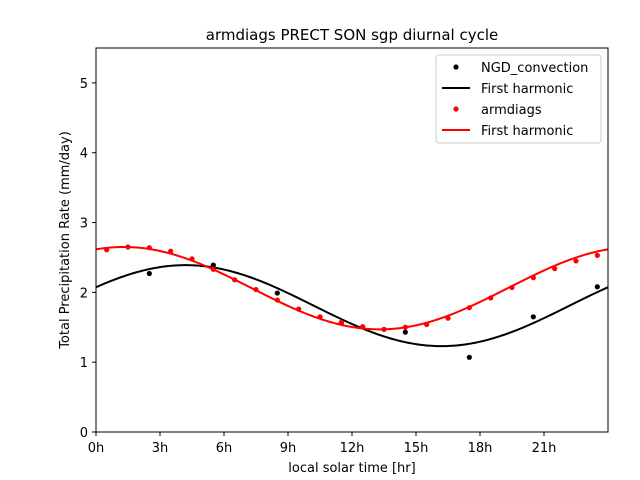 Image resolution: width=640 pixels, height=480 pixels. I want to click on legend-label: NGD_convection, so click(534, 68).